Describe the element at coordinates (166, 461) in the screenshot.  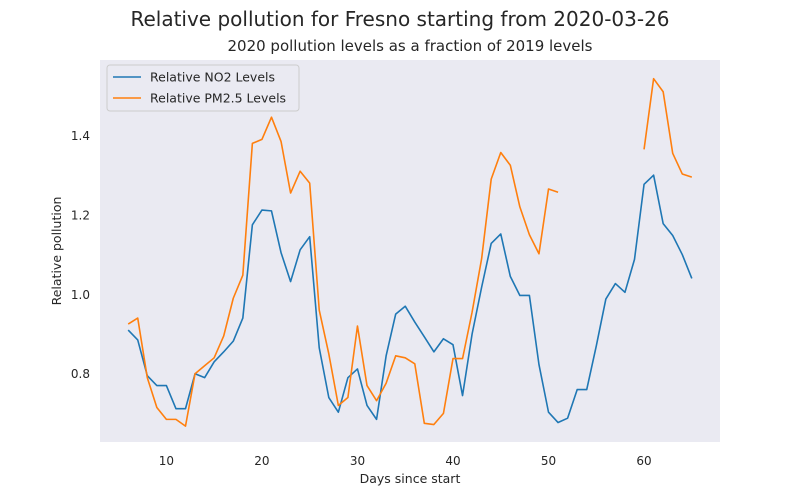
I see `x-tick-label: 10` at that location.